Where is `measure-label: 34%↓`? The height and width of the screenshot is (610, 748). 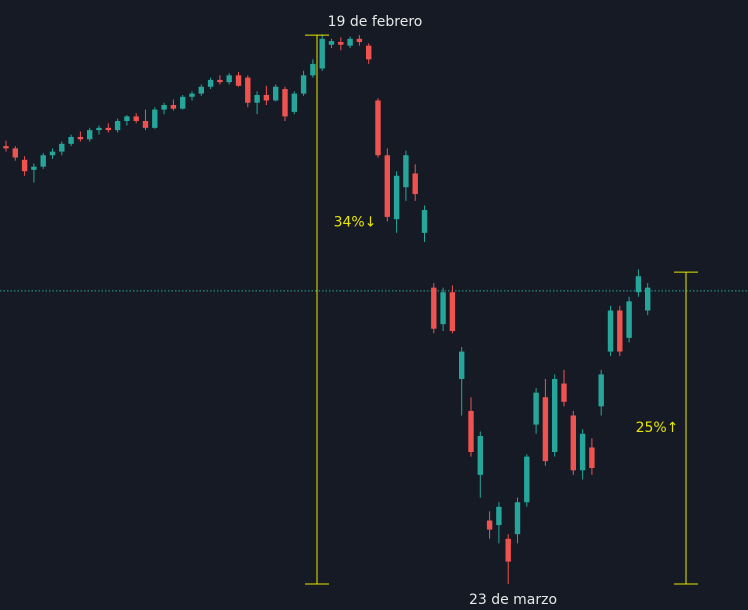 measure-label: 34%↓ is located at coordinates (355, 223).